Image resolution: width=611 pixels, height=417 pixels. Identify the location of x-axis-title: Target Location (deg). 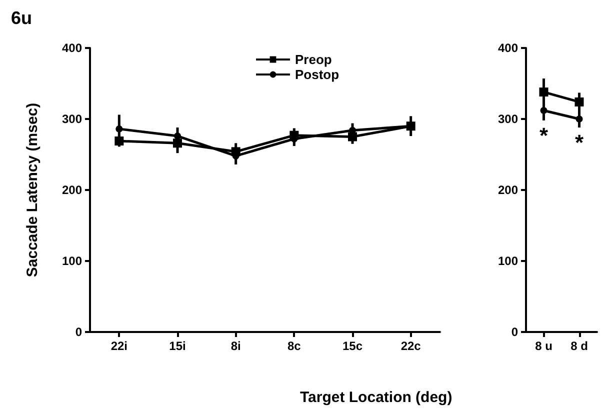
(376, 397).